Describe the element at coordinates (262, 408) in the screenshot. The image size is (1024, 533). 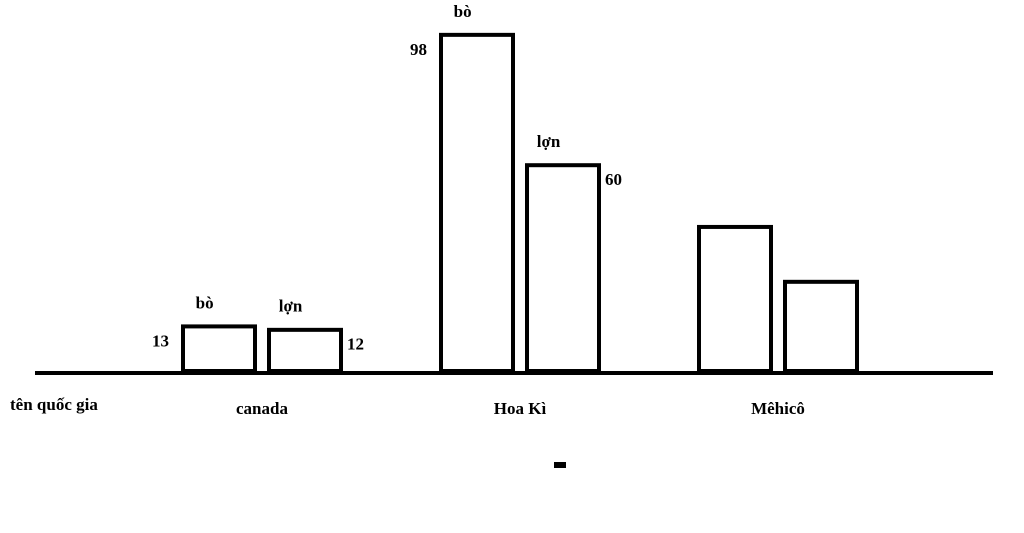
I see `x-tick-label: canada` at that location.